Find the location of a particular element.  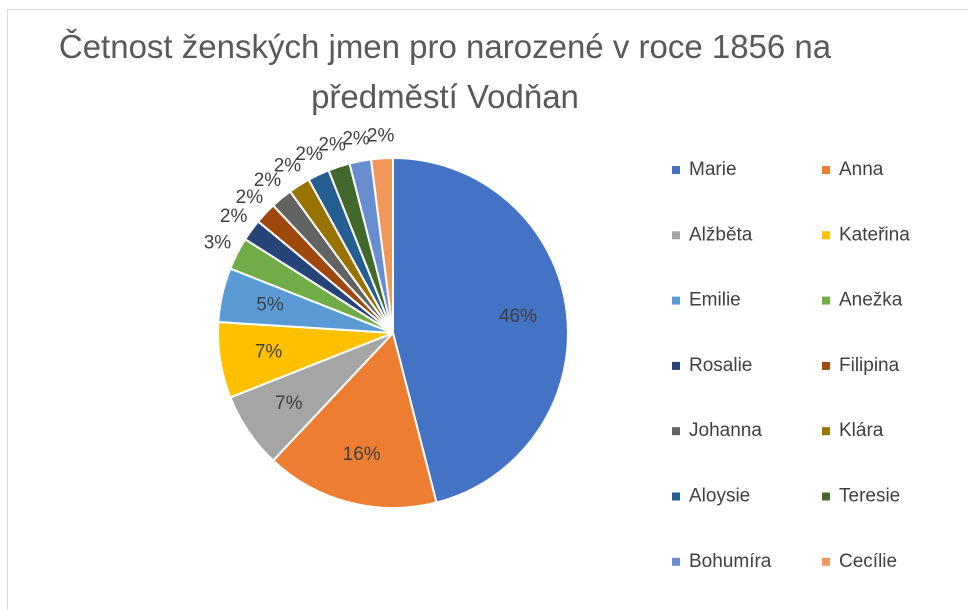

legend-label: Cecílie is located at coordinates (868, 561).